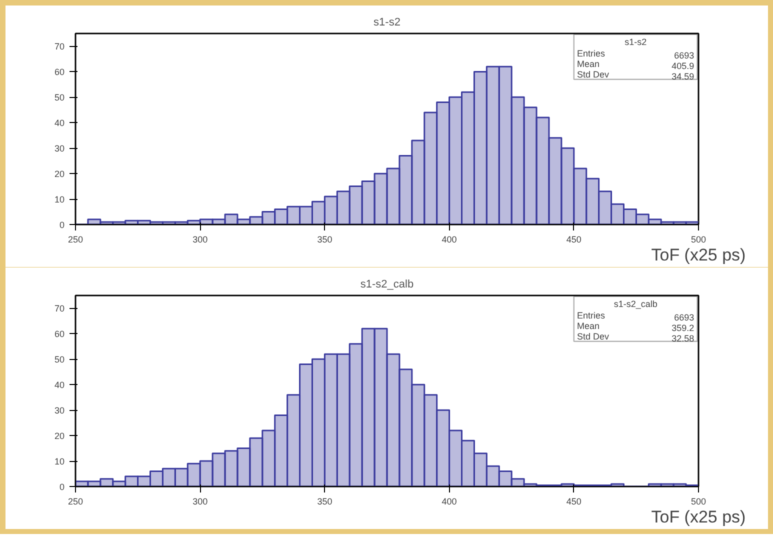  What do you see at coordinates (683, 65) in the screenshot?
I see `annotation: 405.9` at bounding box center [683, 65].